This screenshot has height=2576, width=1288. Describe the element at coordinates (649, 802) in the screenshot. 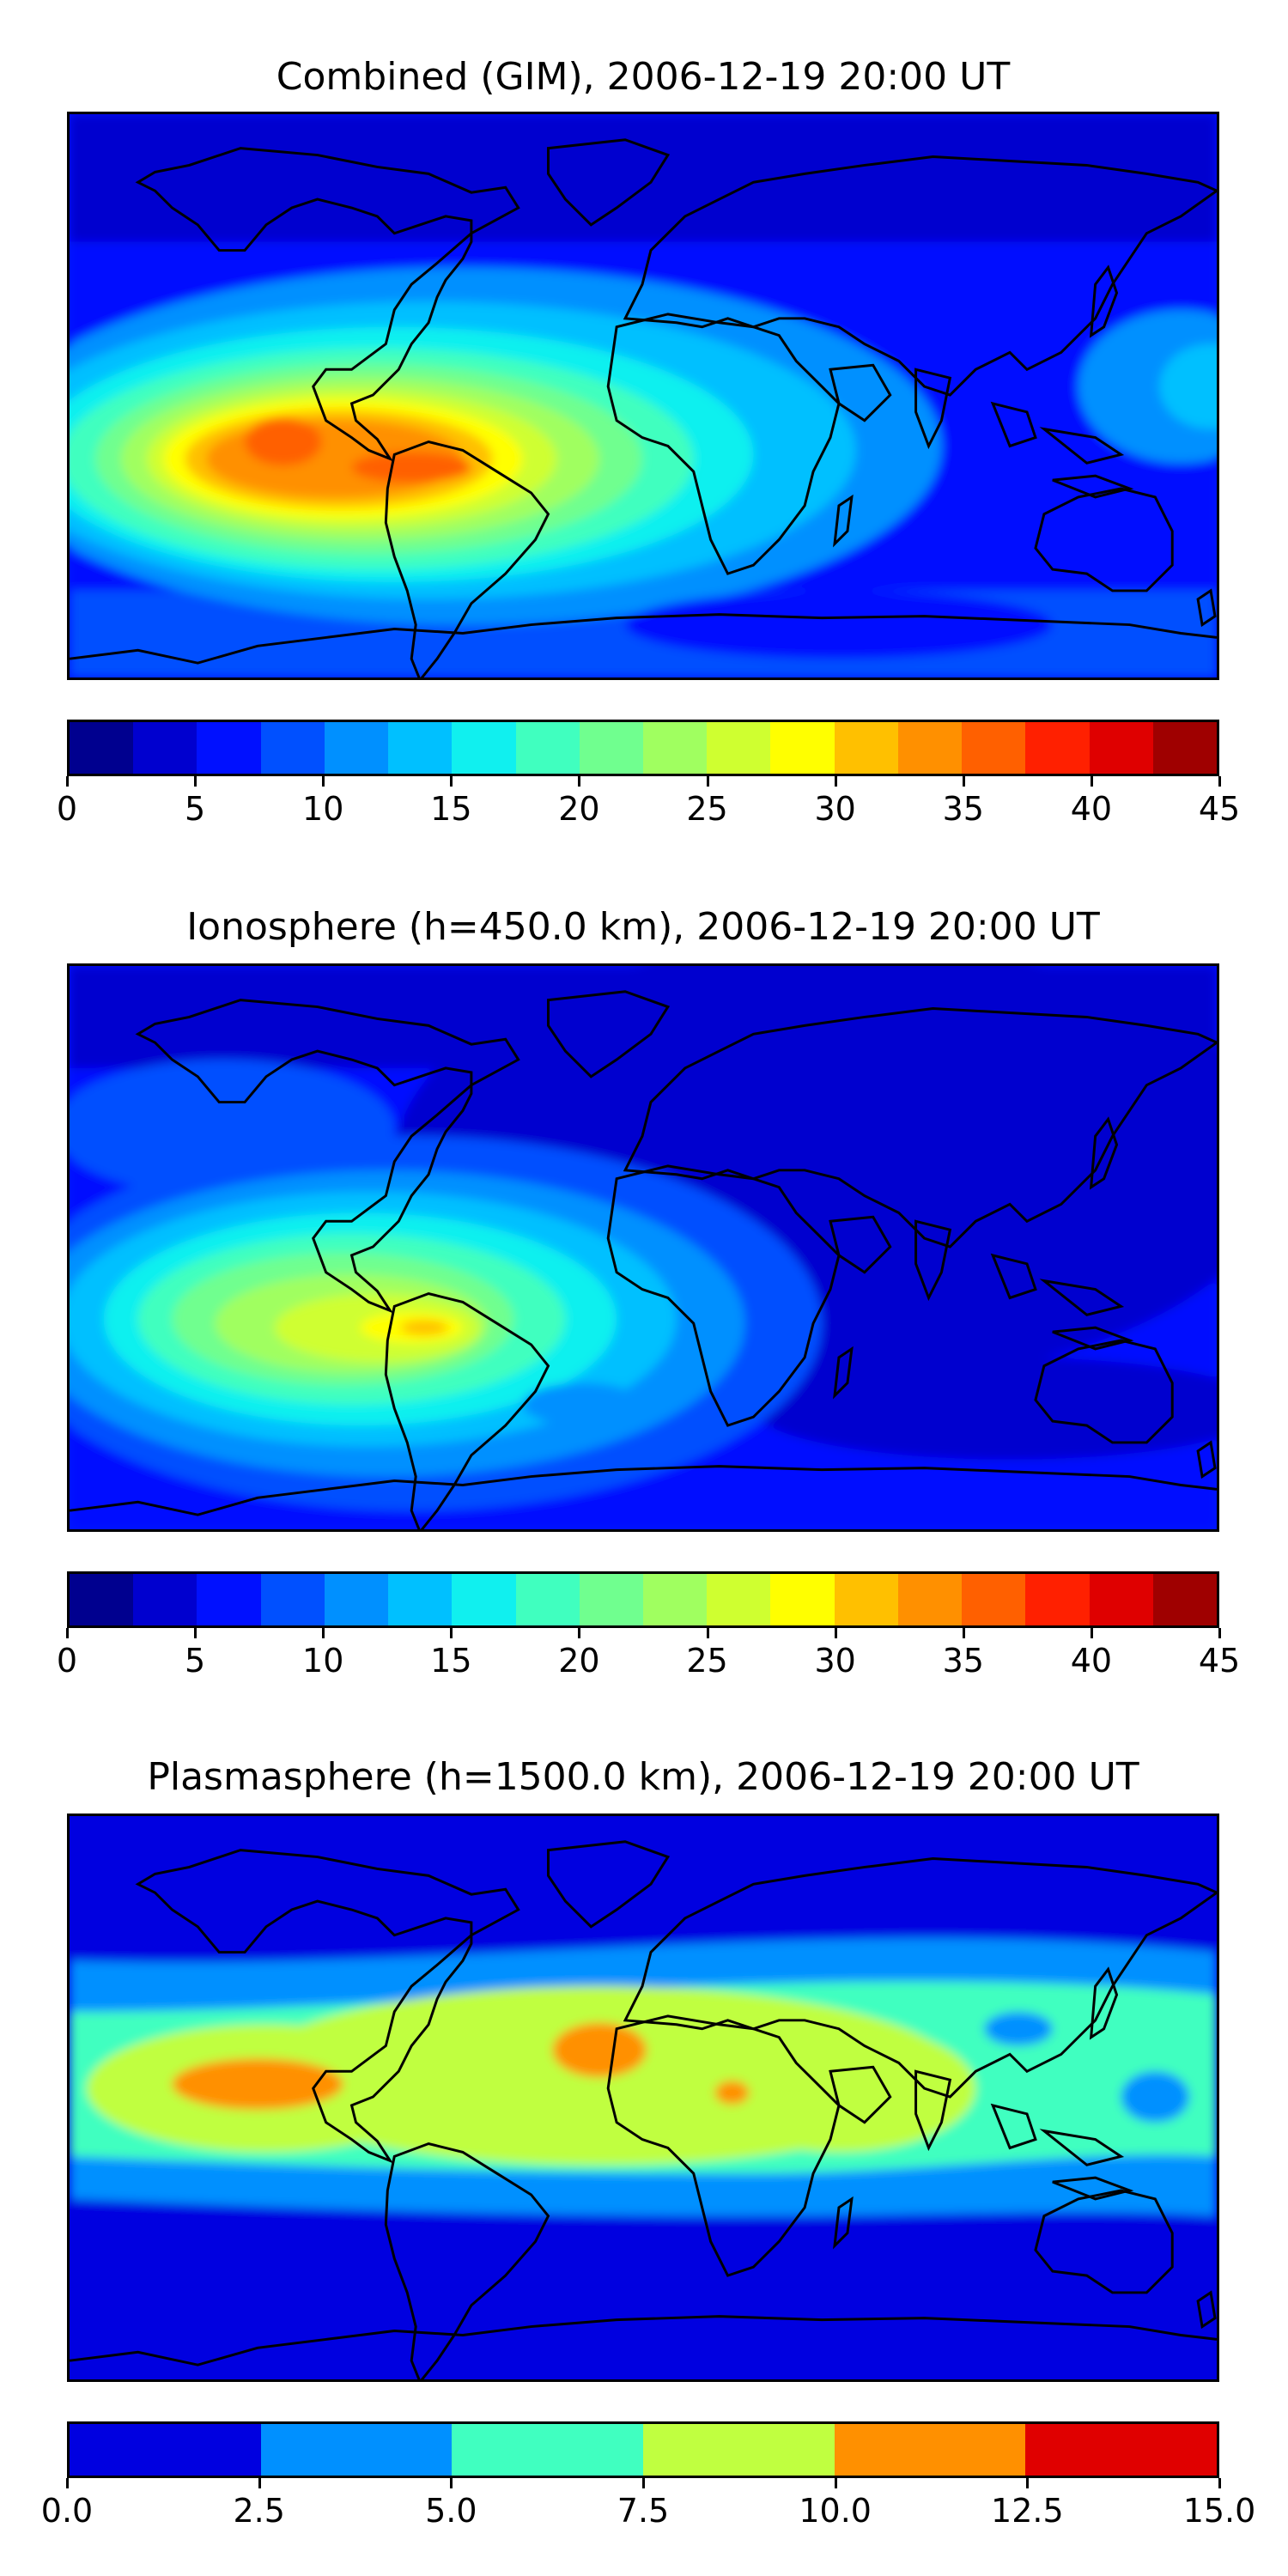

I see `colorbar-1-ticks: 0 5 10 15 20 25 30 35 40 45` at that location.